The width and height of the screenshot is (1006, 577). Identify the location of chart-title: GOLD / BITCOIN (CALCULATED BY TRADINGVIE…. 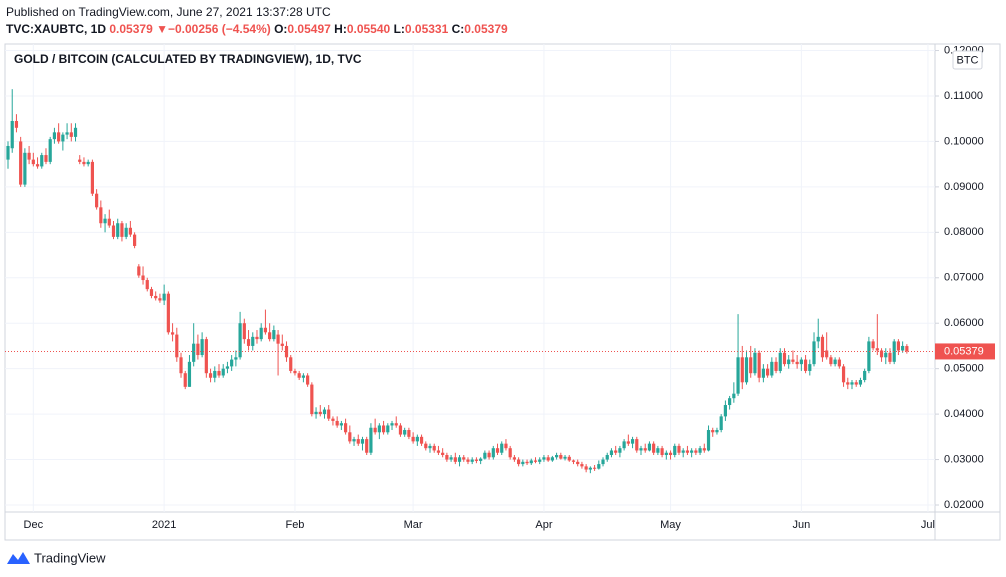
(188, 59).